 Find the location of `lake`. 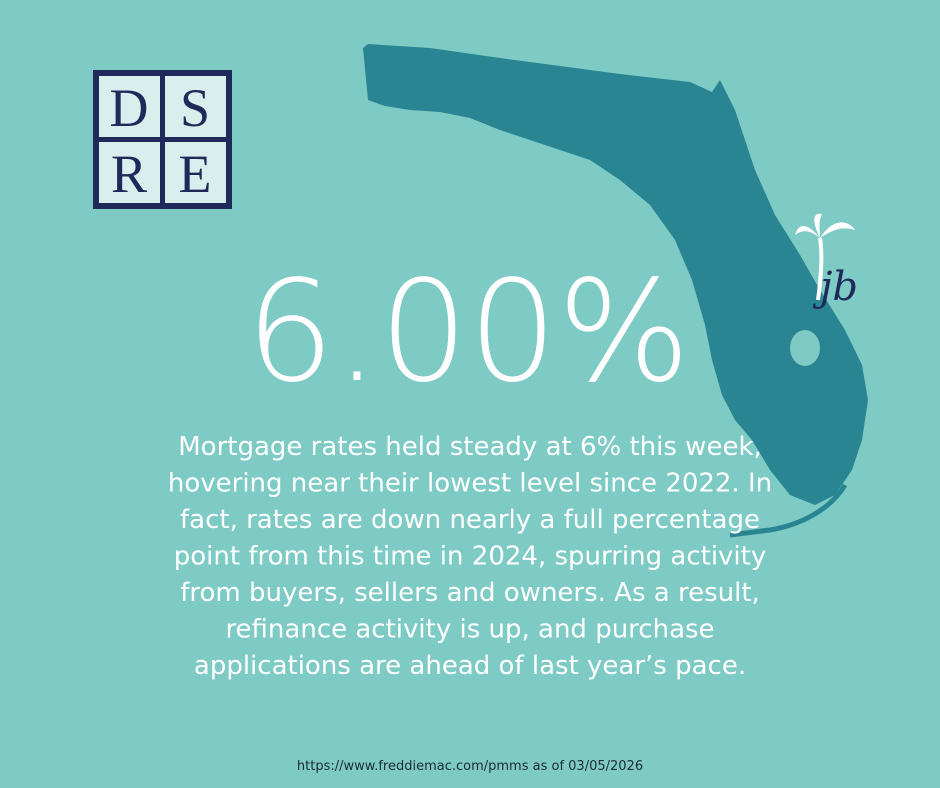

lake is located at coordinates (805, 348).